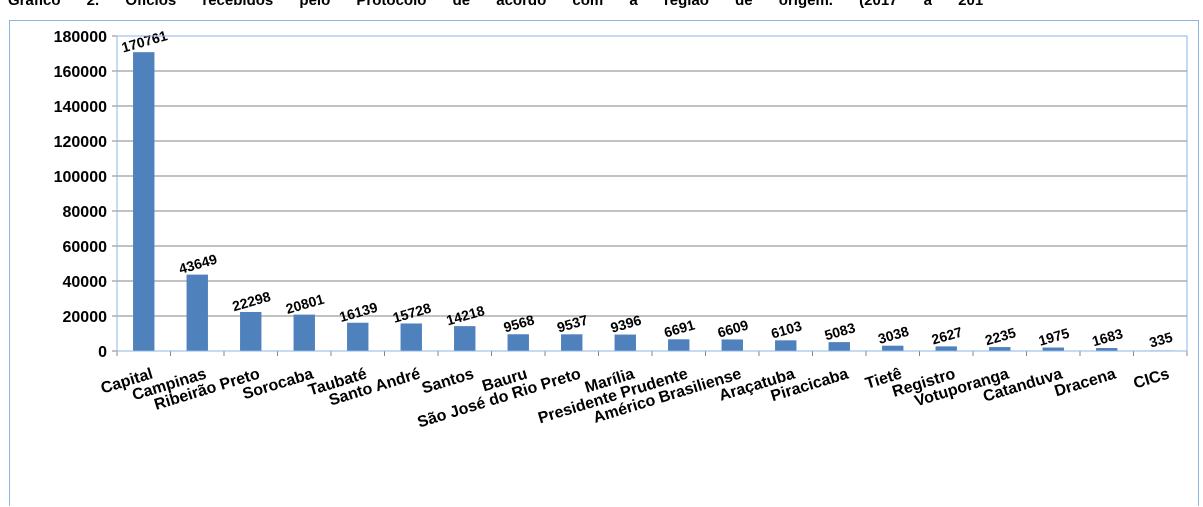 The width and height of the screenshot is (1203, 507). Describe the element at coordinates (80, 72) in the screenshot. I see `y-tick-label: 160000` at that location.